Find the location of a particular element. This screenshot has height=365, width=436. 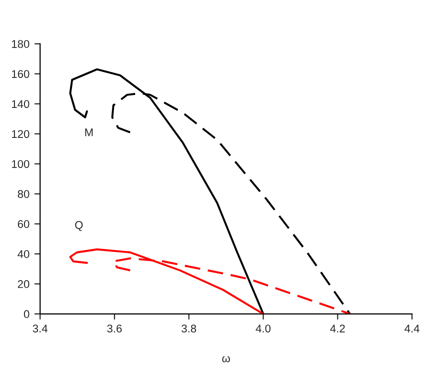

y-tick-label: 0 is located at coordinates (27, 314).